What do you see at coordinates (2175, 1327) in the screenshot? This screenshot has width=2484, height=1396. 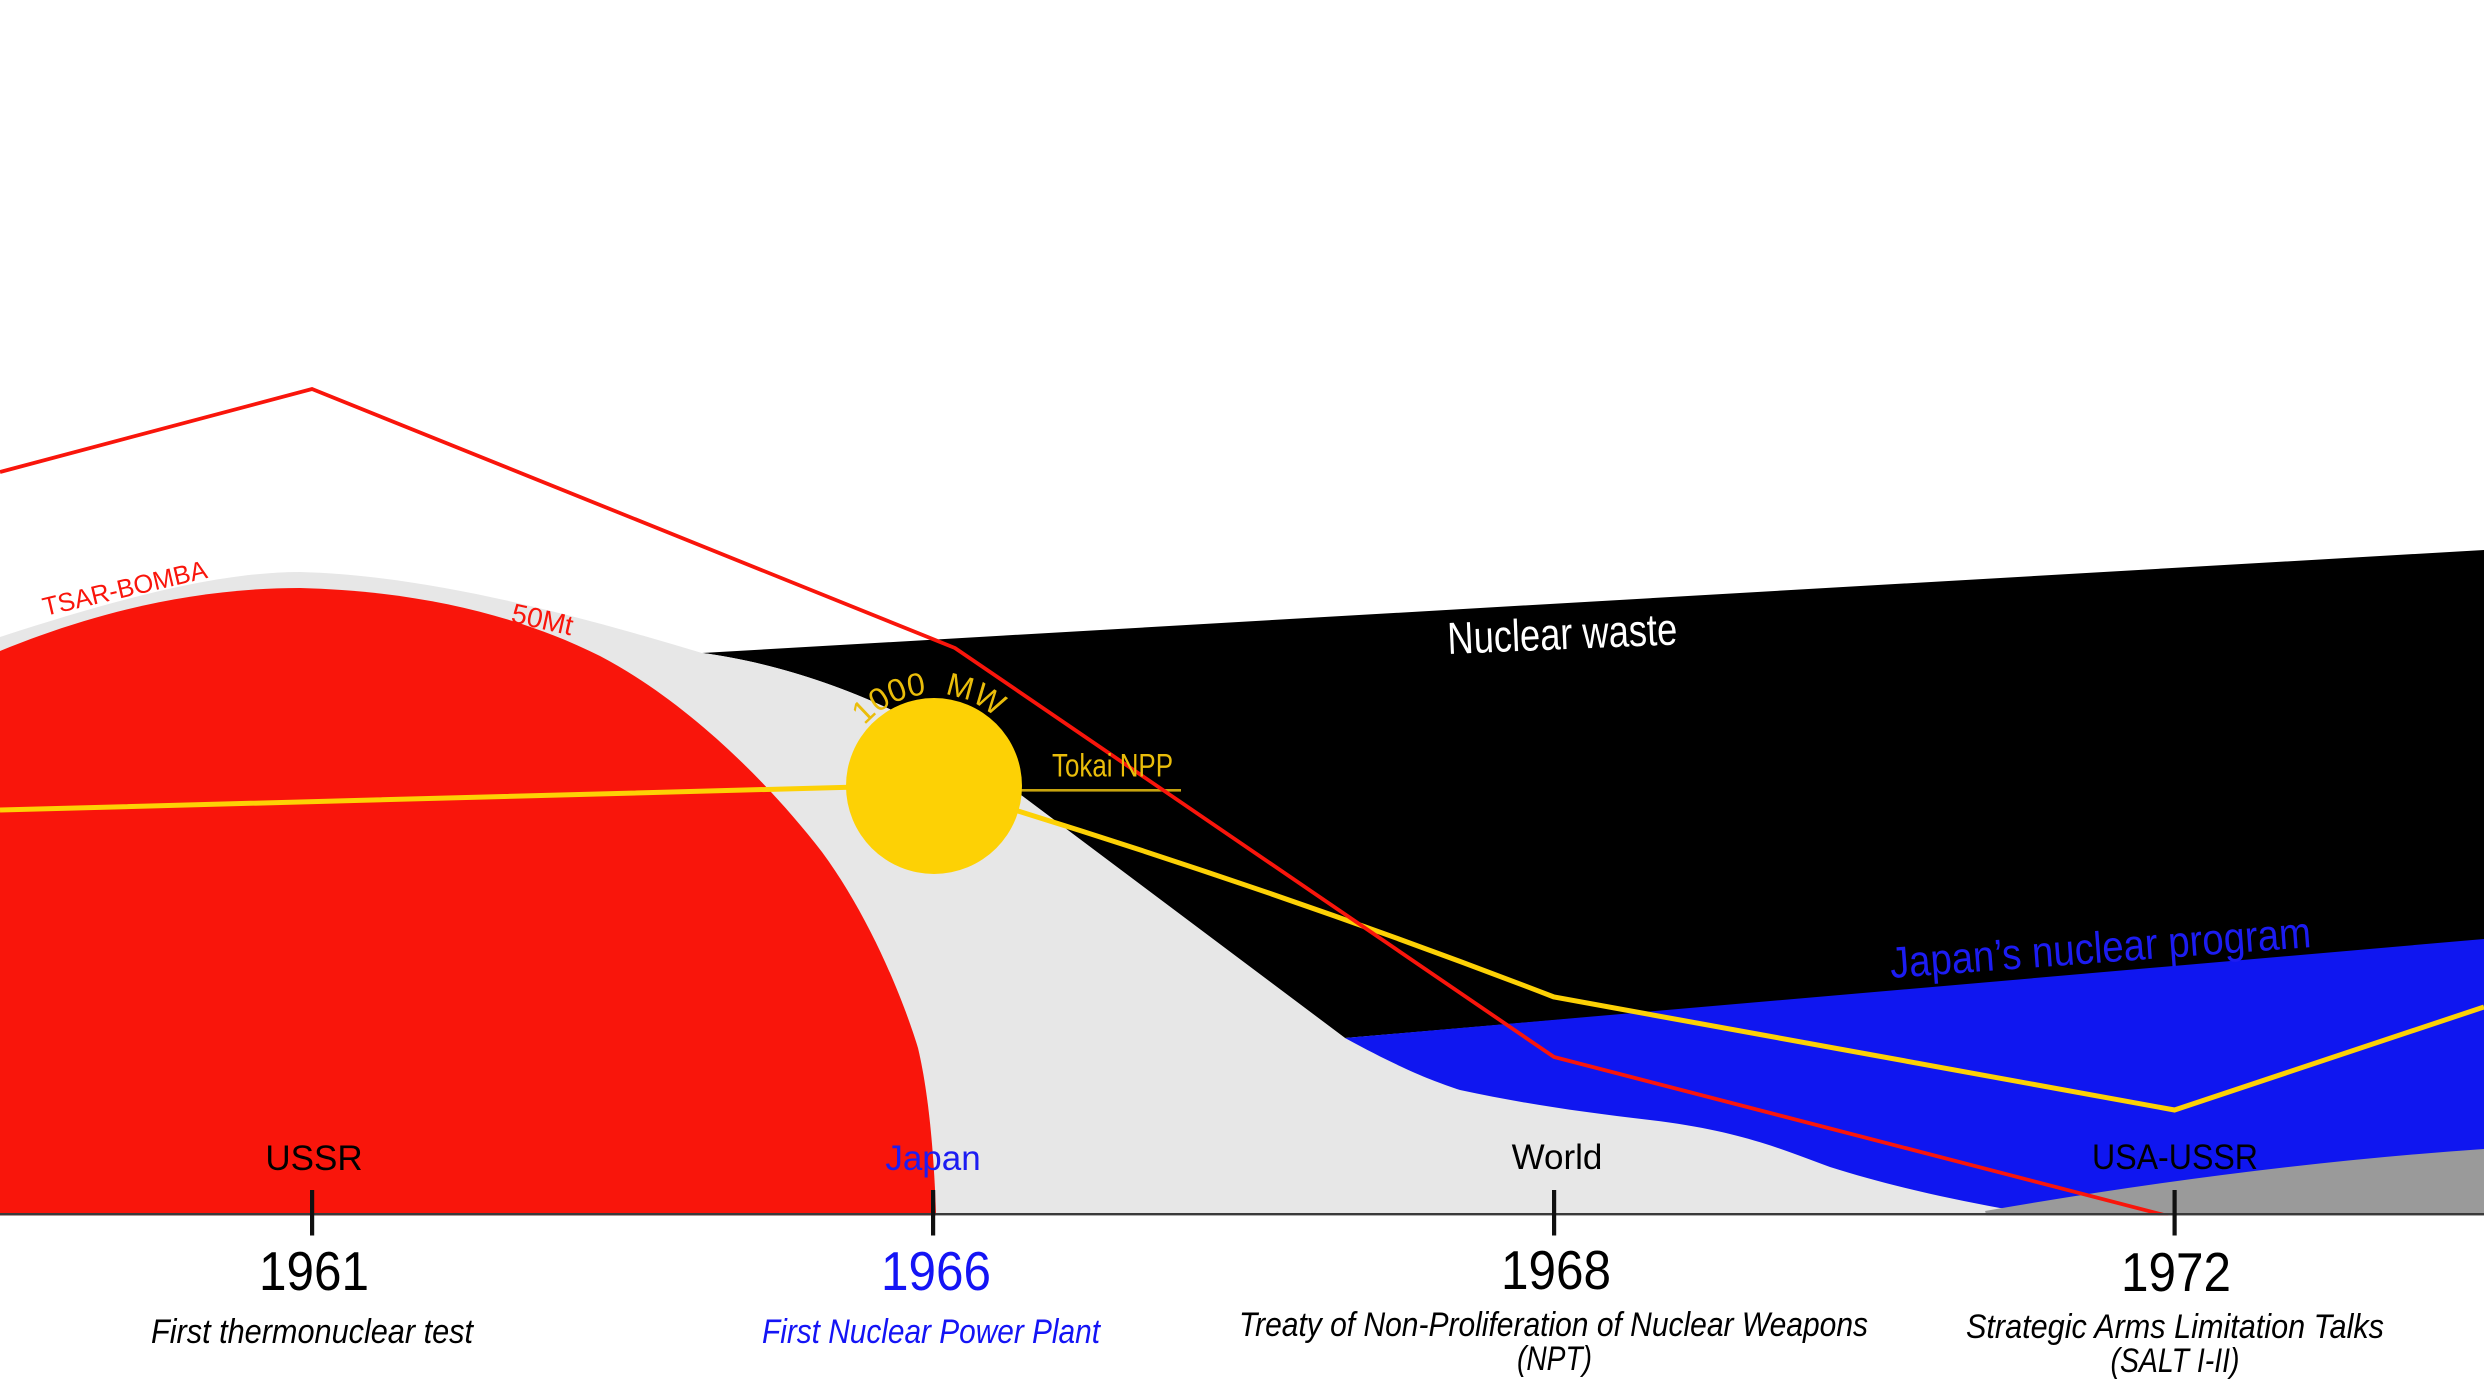 I see `svg-text:Strategic Arms Limitation Talk: Strategic Arms Limitation Talks` at bounding box center [2175, 1327].